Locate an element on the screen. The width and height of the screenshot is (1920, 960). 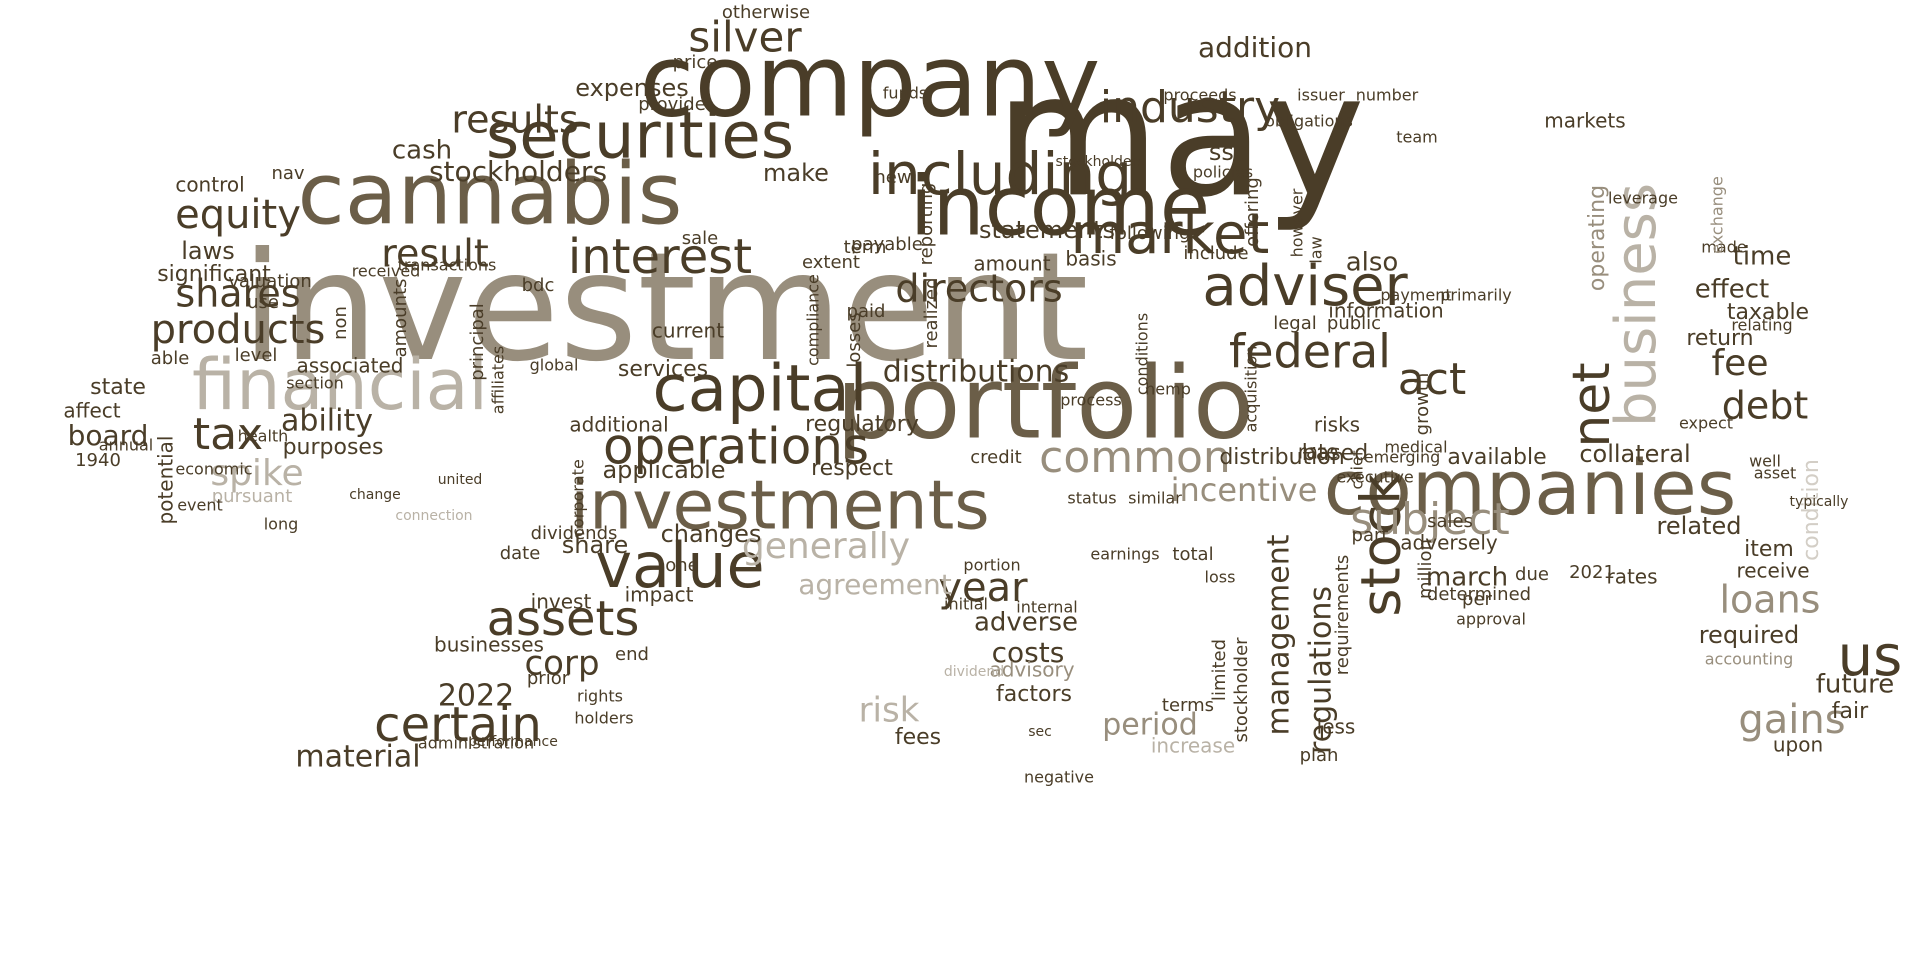
word-holders: holders is located at coordinates (603, 718).